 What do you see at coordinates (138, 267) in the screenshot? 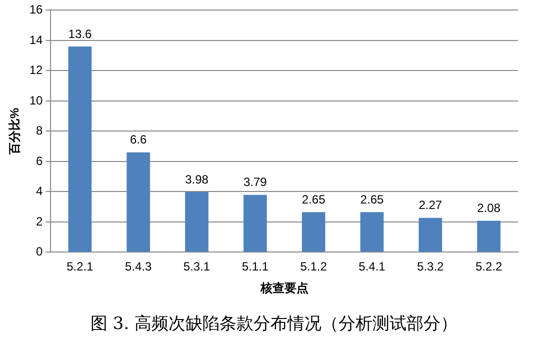
I see `x-tick-label: 5.4.3` at bounding box center [138, 267].